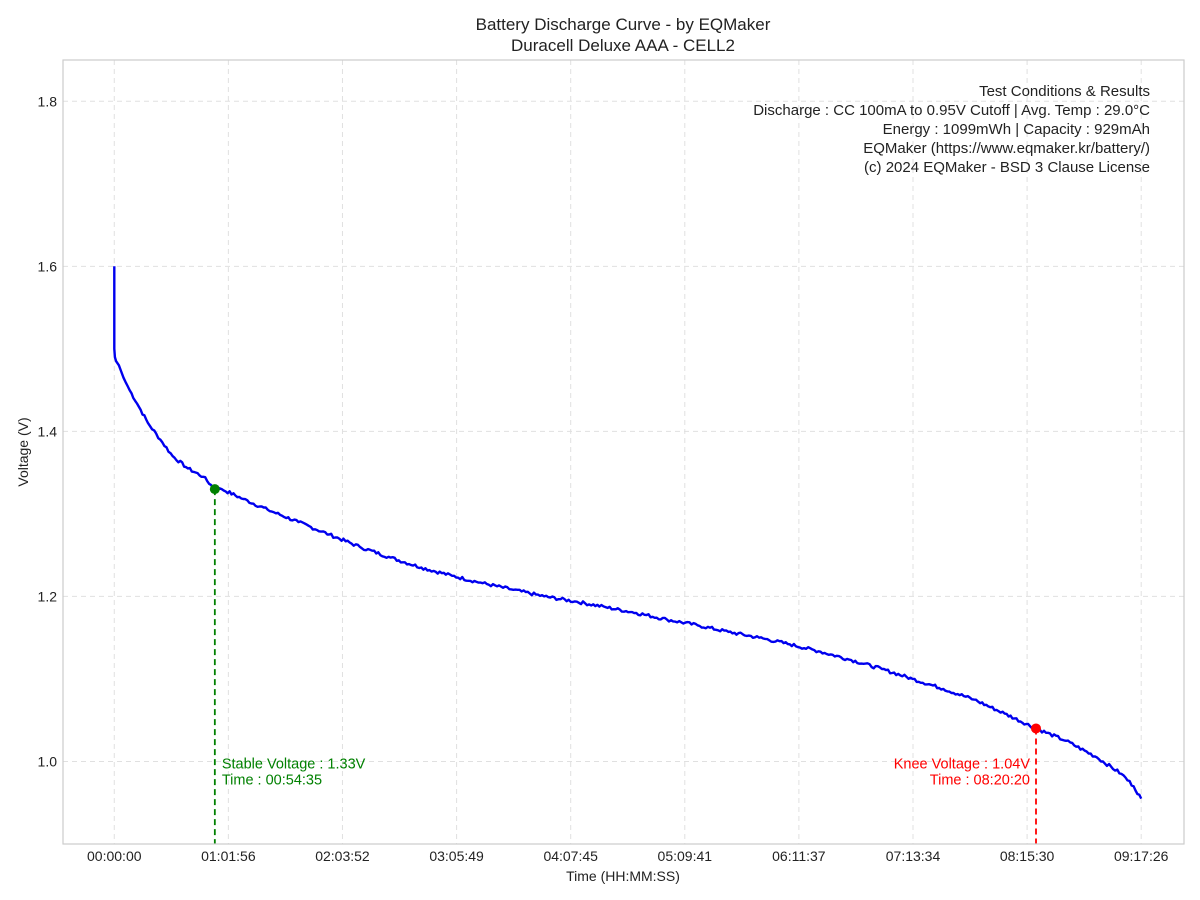 The height and width of the screenshot is (900, 1200). I want to click on x-tick-label: 04:07:45, so click(570, 856).